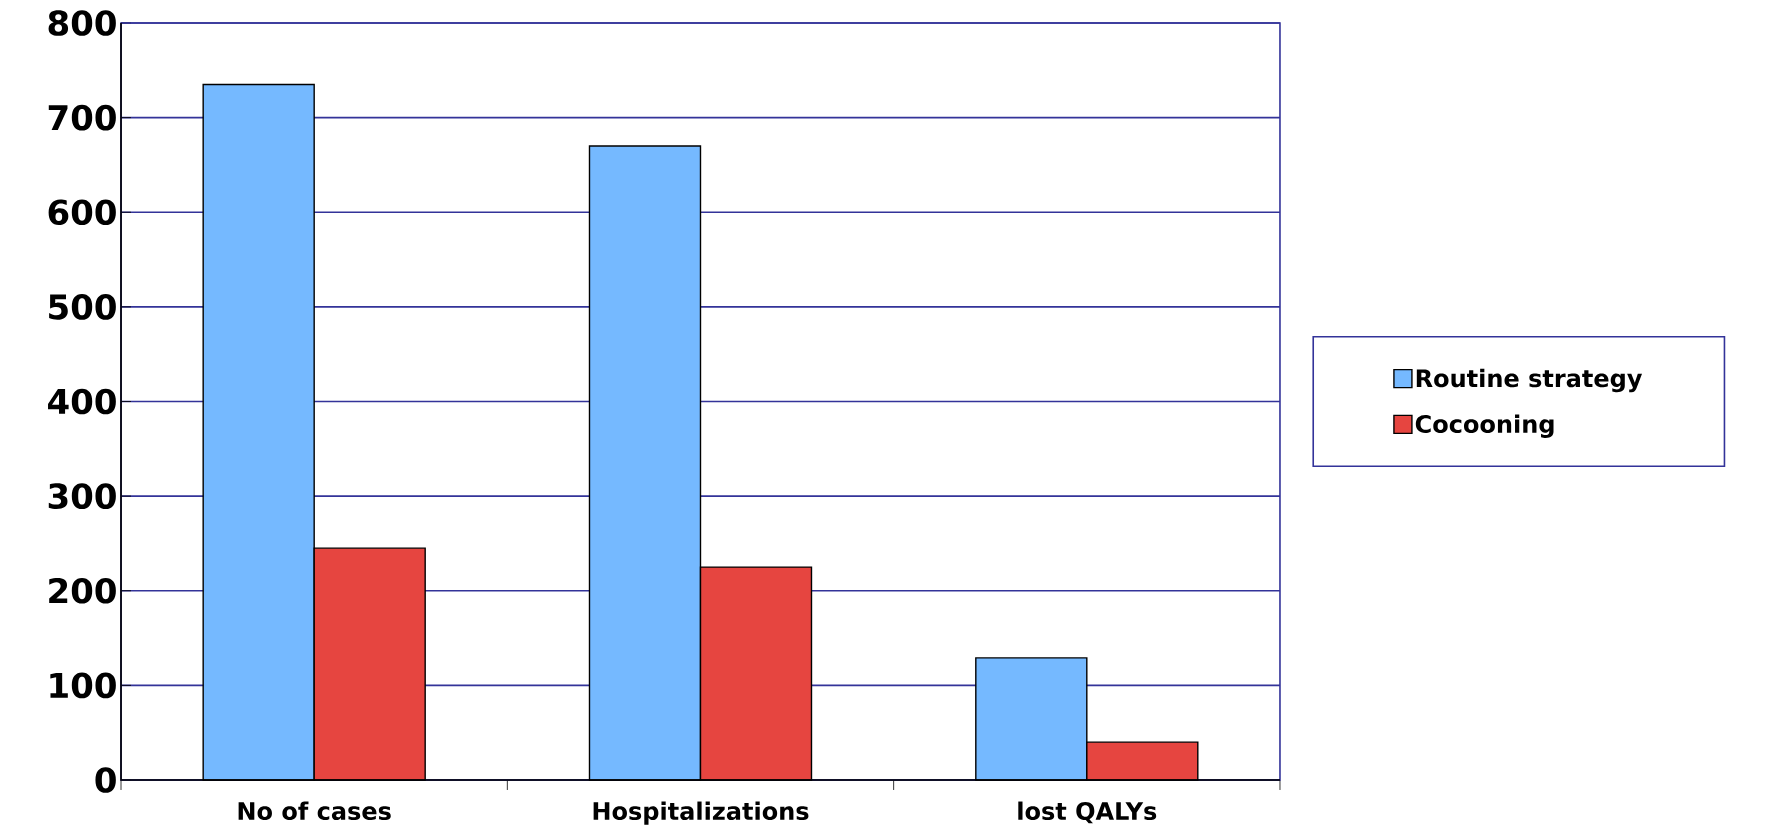 The width and height of the screenshot is (1773, 835). I want to click on legend-label: Cocooning, so click(1484, 426).